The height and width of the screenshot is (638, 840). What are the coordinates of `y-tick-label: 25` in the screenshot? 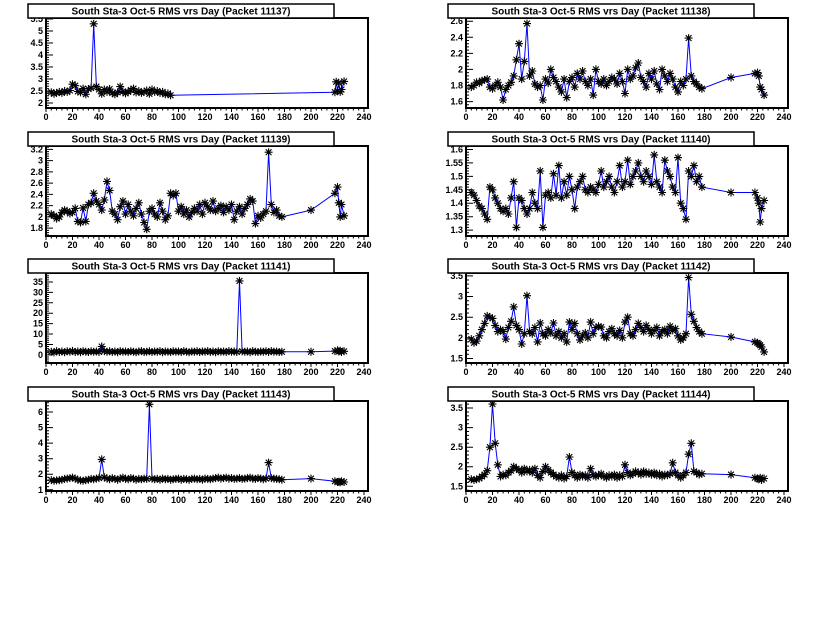 It's located at (38, 303).